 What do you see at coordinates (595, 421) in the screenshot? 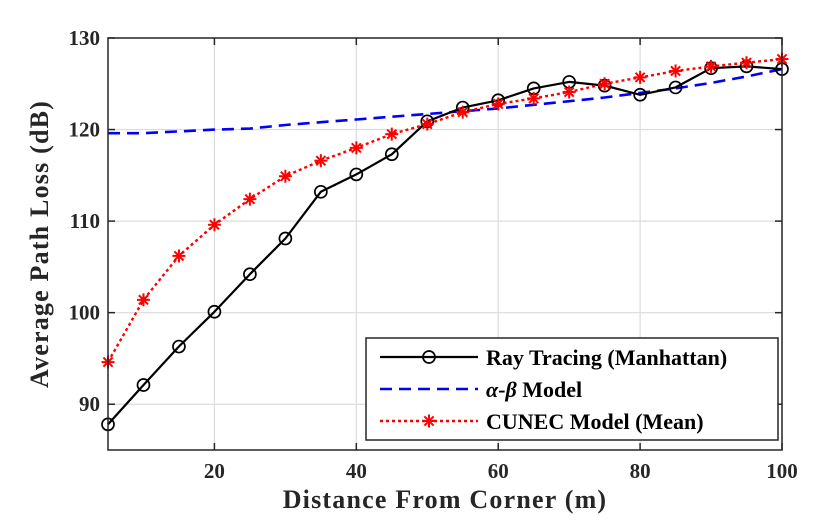
I see `legend-label: CUNEC Model (Mean)` at bounding box center [595, 421].